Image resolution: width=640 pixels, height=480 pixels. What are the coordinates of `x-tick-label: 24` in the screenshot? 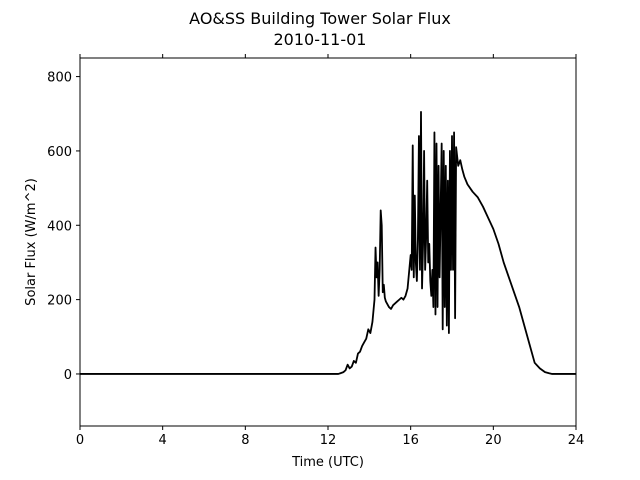 It's located at (576, 440).